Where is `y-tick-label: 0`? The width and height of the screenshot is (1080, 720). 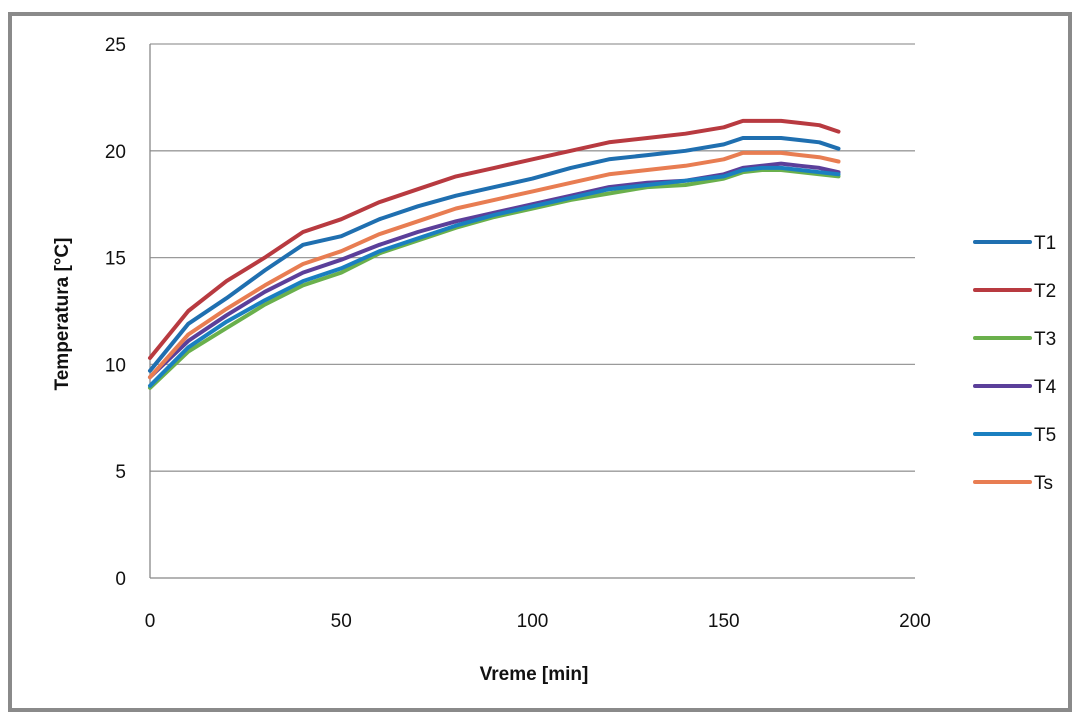
y-tick-label: 0 is located at coordinates (120, 579).